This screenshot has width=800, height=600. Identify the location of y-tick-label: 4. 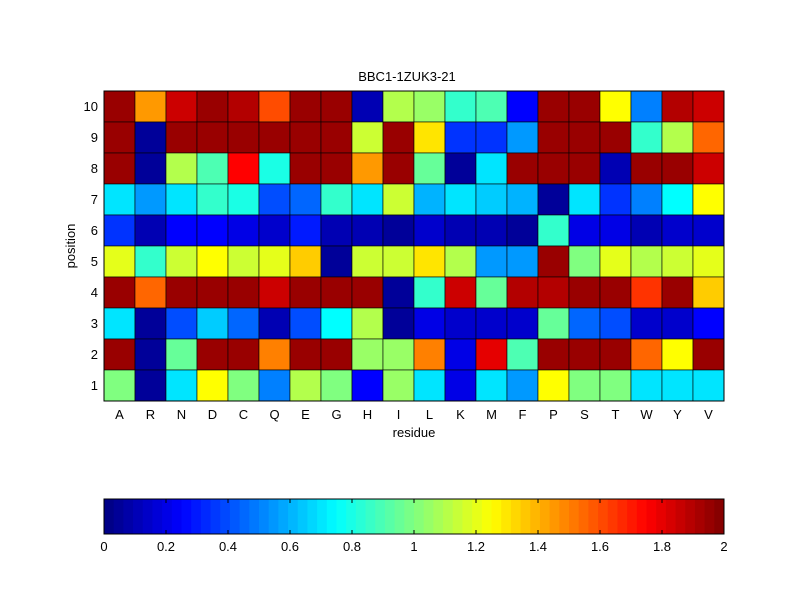
(94, 292).